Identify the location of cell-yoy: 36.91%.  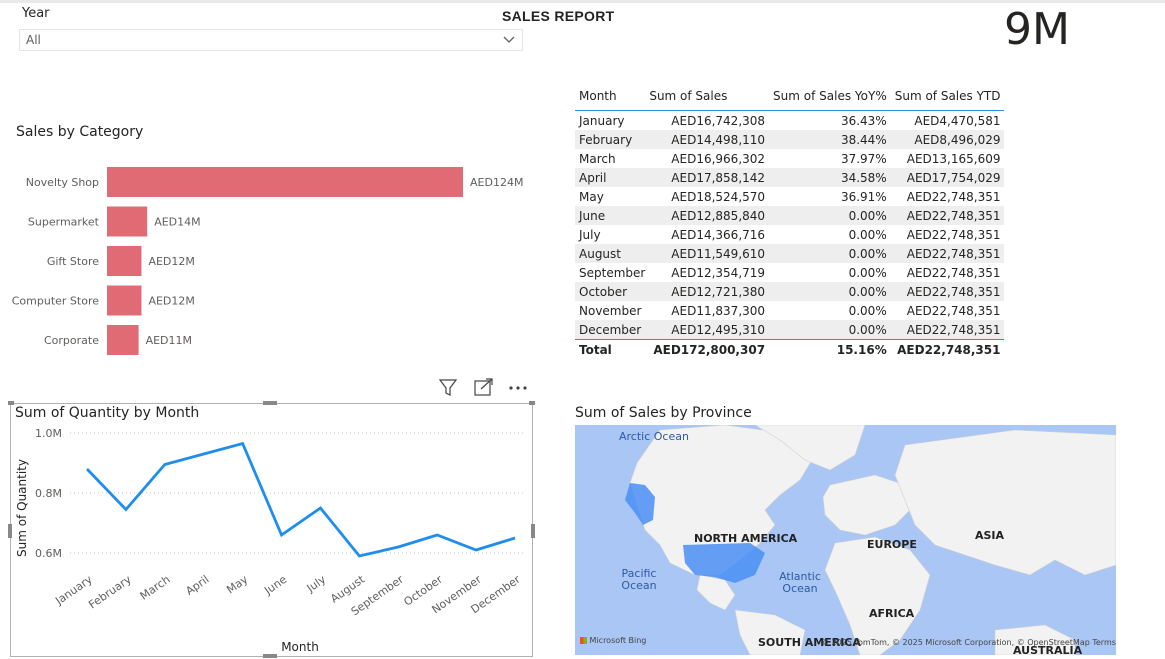
(863, 196).